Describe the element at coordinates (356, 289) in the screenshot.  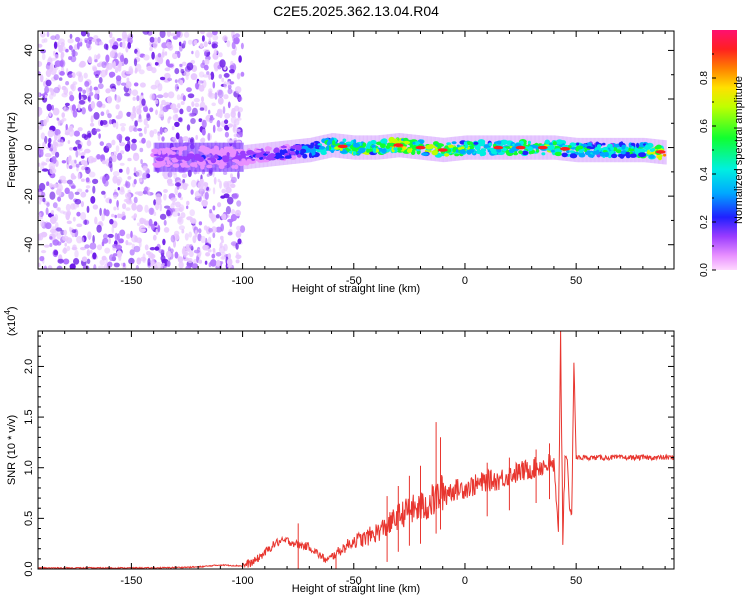
I see `spectrogram-xlabel: Height of straight line (km)` at that location.